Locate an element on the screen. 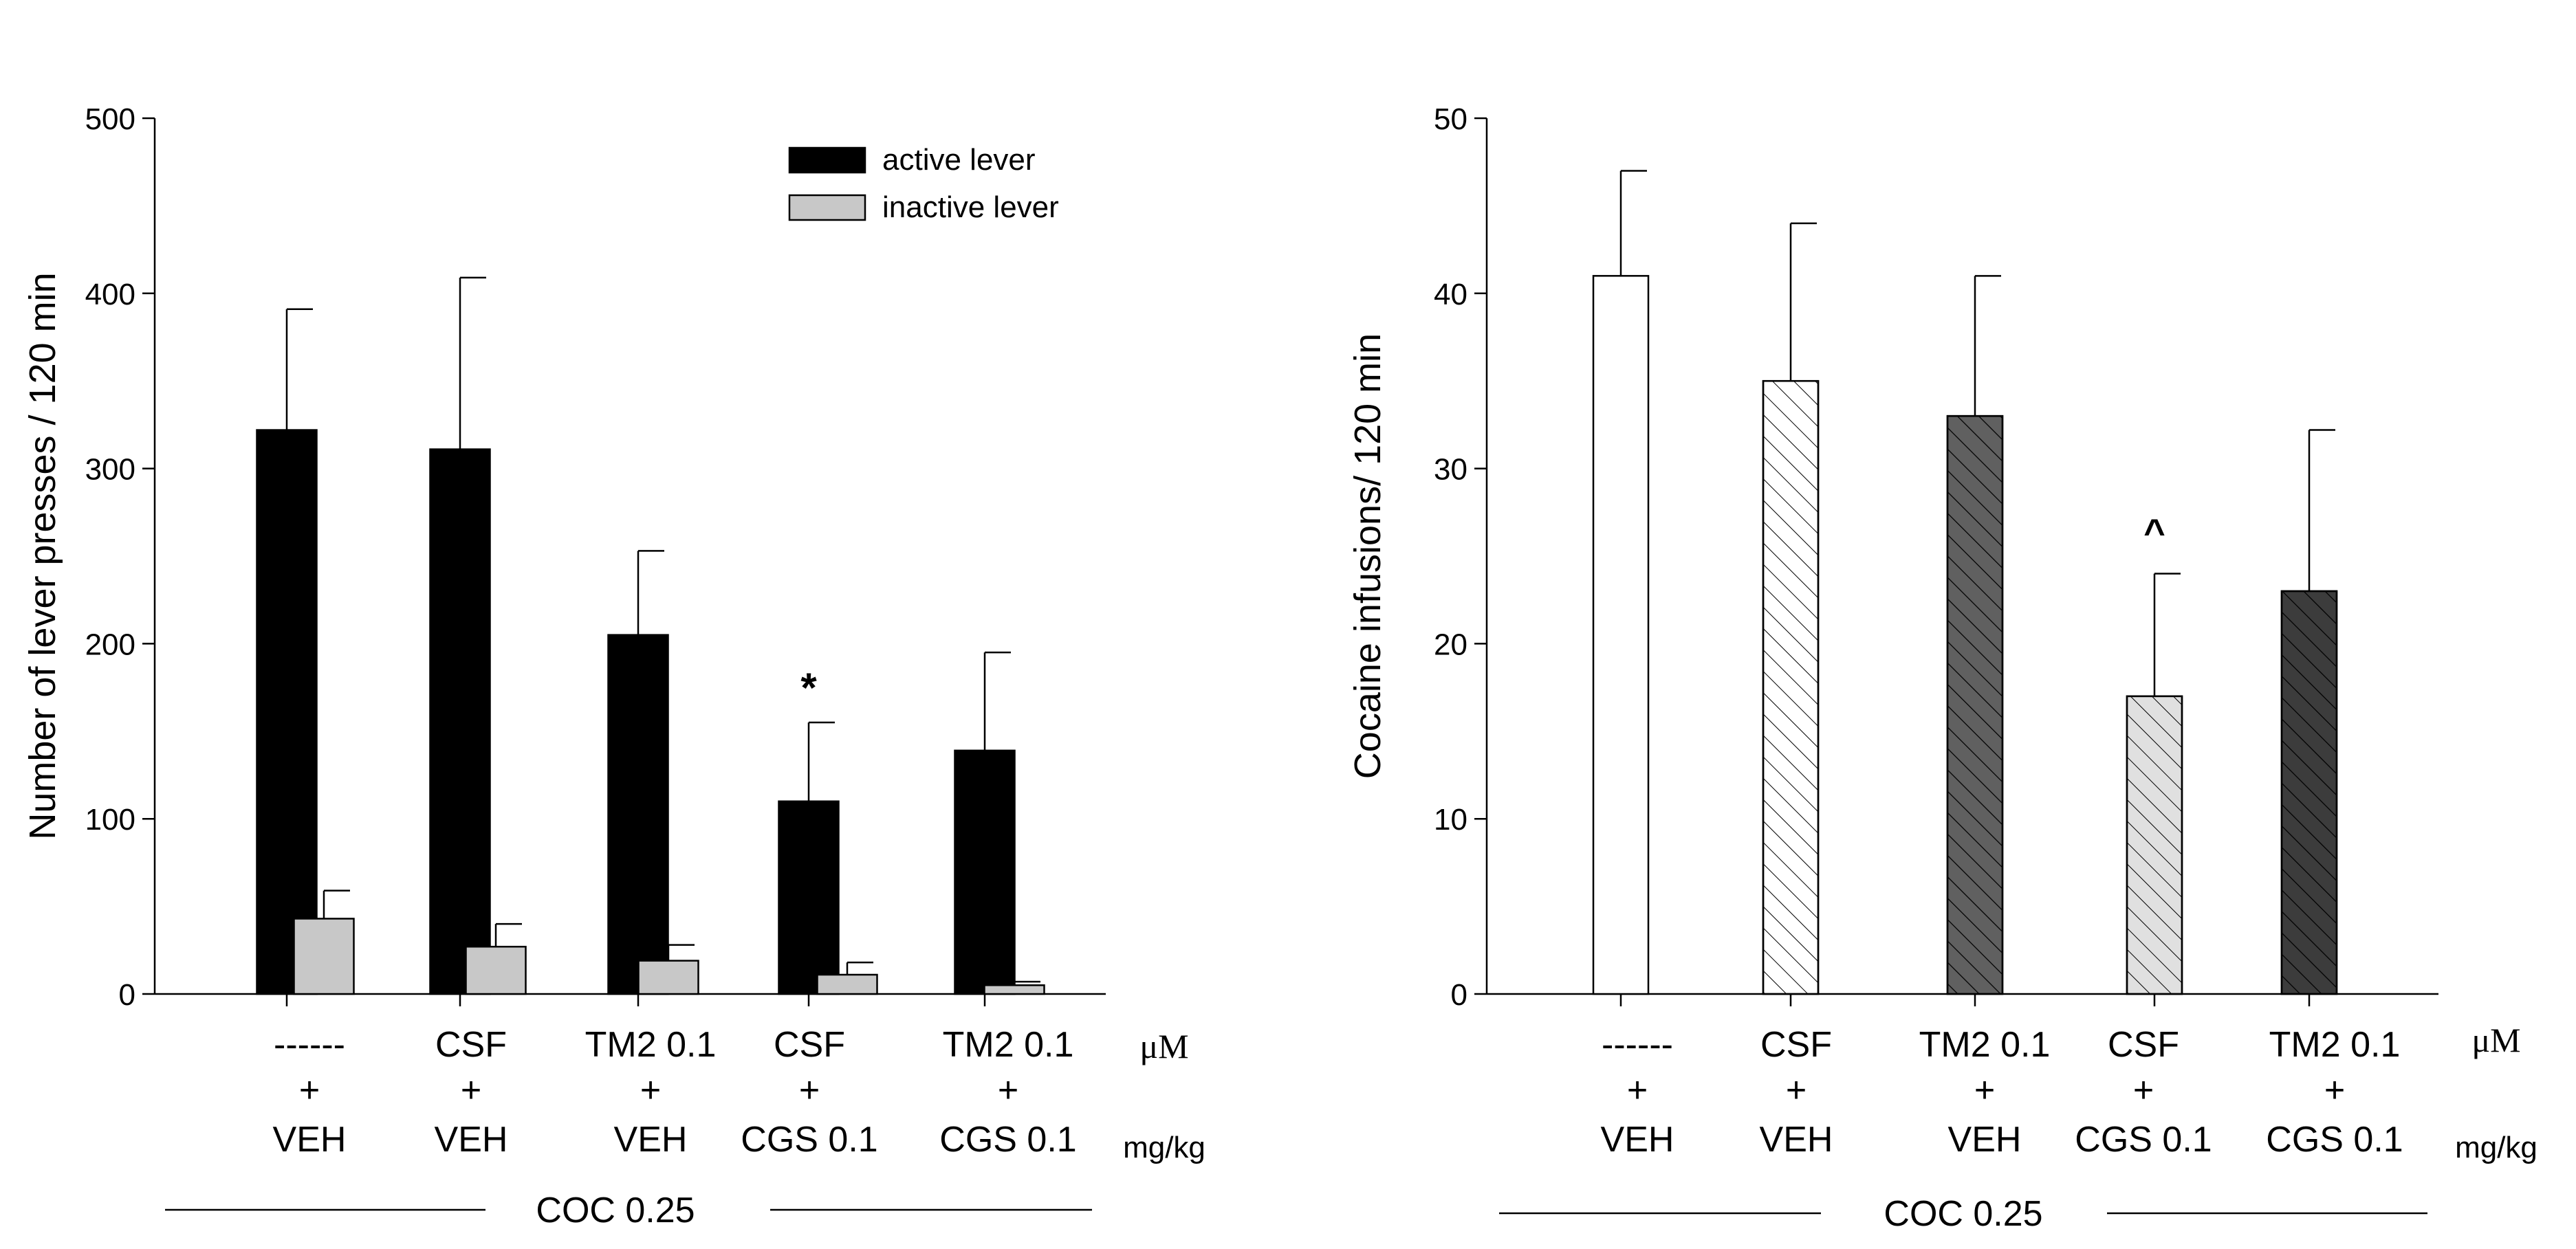 The image size is (2576, 1249). y-tick-label: 10 is located at coordinates (1450, 820).